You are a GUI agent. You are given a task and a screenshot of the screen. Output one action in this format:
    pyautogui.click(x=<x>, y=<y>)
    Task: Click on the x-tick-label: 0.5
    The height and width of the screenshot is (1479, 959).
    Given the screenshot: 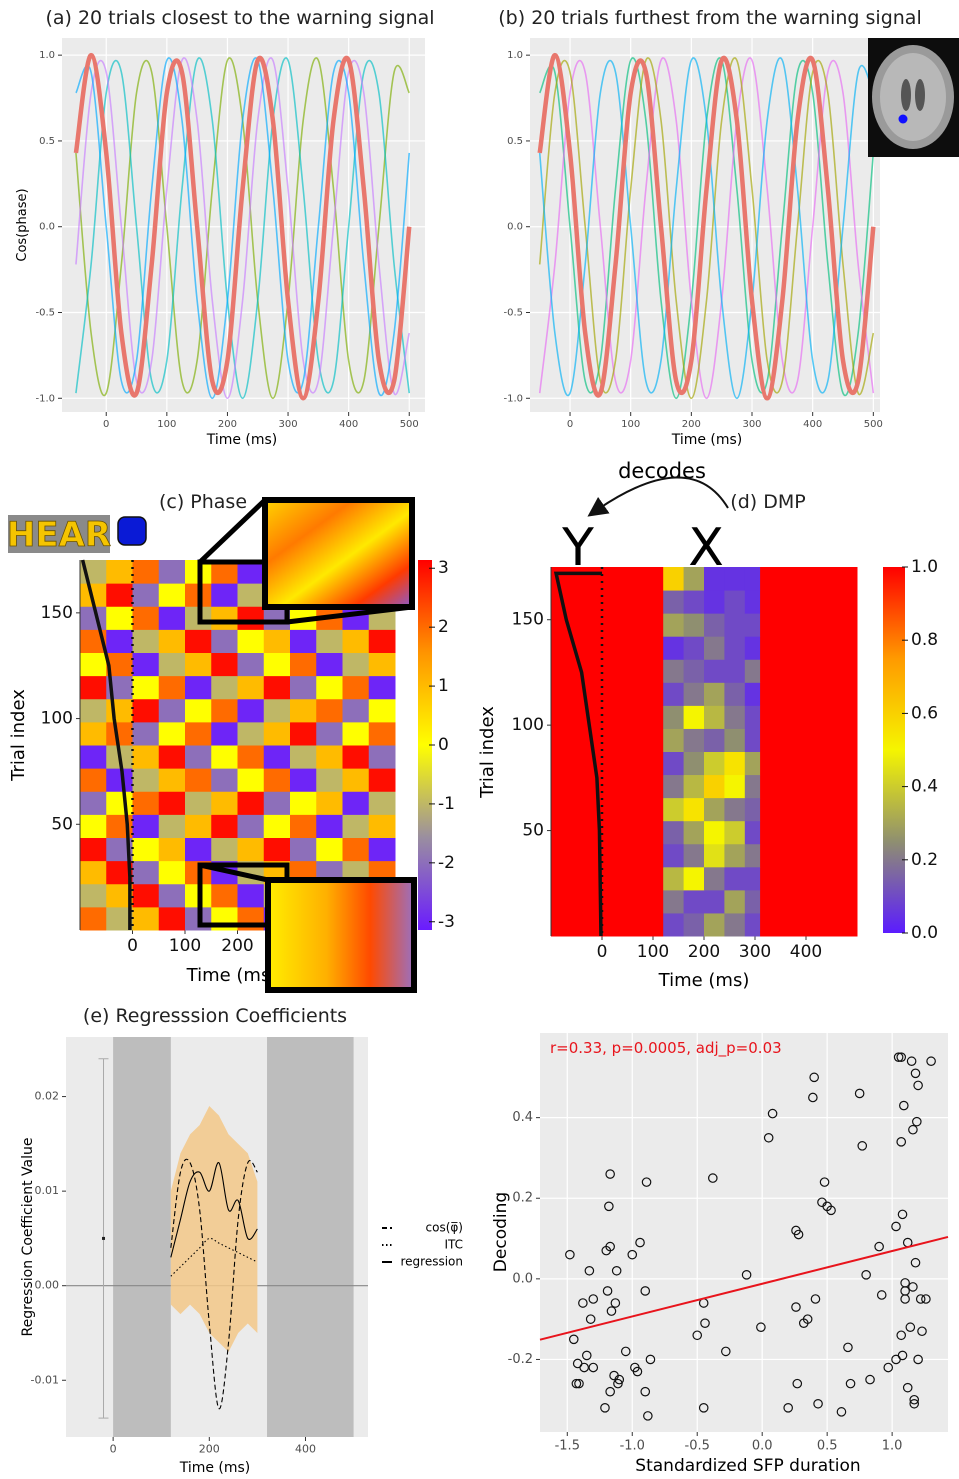 What is the action you would take?
    pyautogui.click(x=827, y=1445)
    